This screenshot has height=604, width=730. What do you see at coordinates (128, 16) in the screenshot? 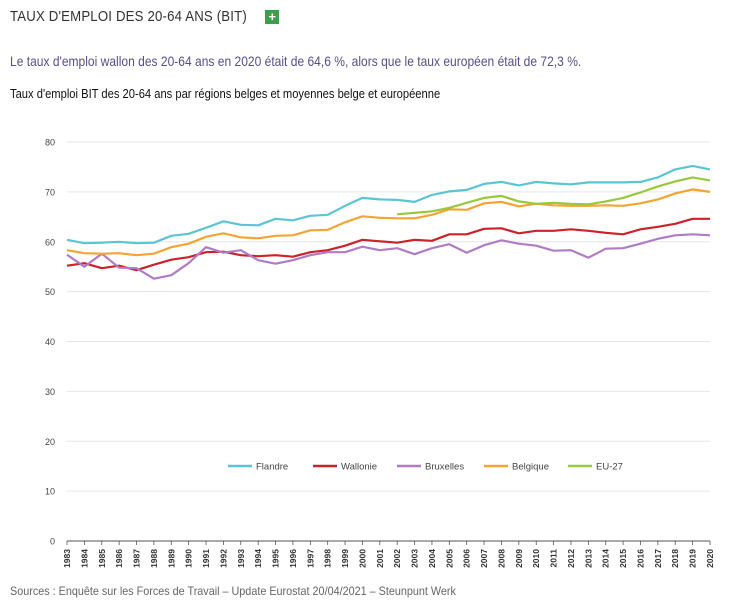
I see `section-title: TAUX D'EMPLOI DES 20-64 ANS (BIT)` at bounding box center [128, 16].